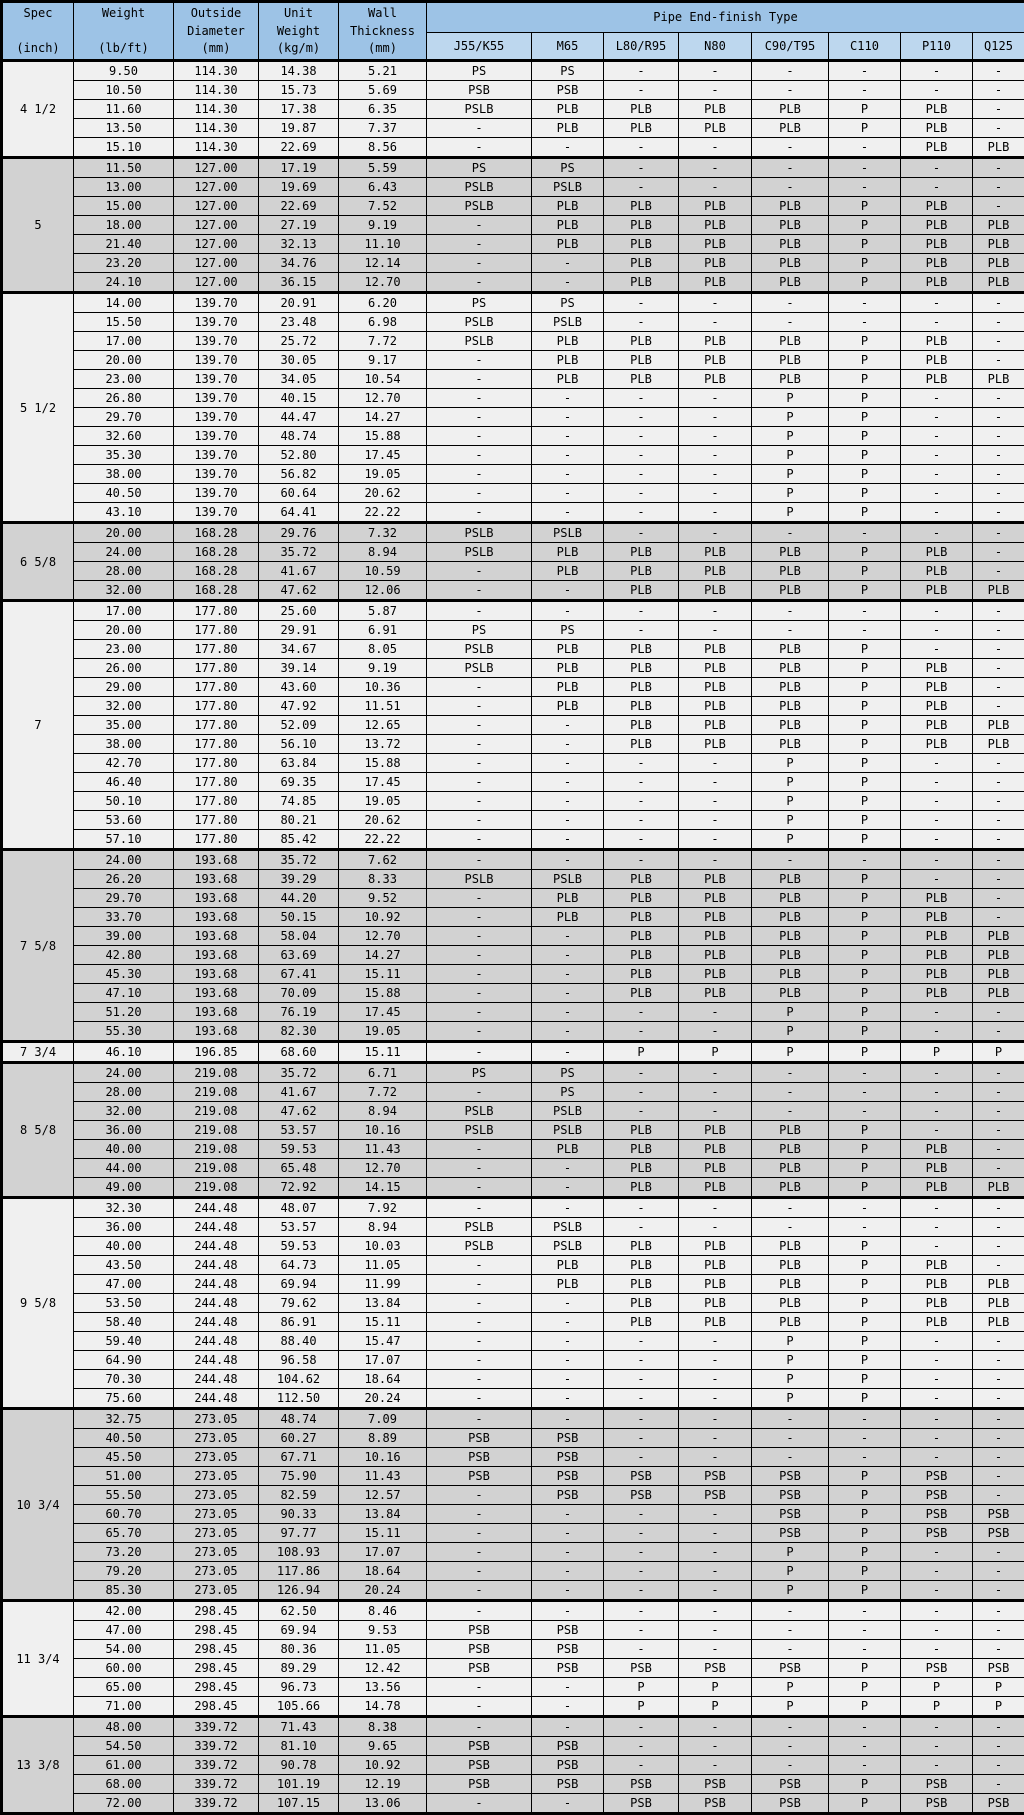 This screenshot has height=1815, width=1024. What do you see at coordinates (937, 898) in the screenshot?
I see `grade-cell-p110: PLB` at bounding box center [937, 898].